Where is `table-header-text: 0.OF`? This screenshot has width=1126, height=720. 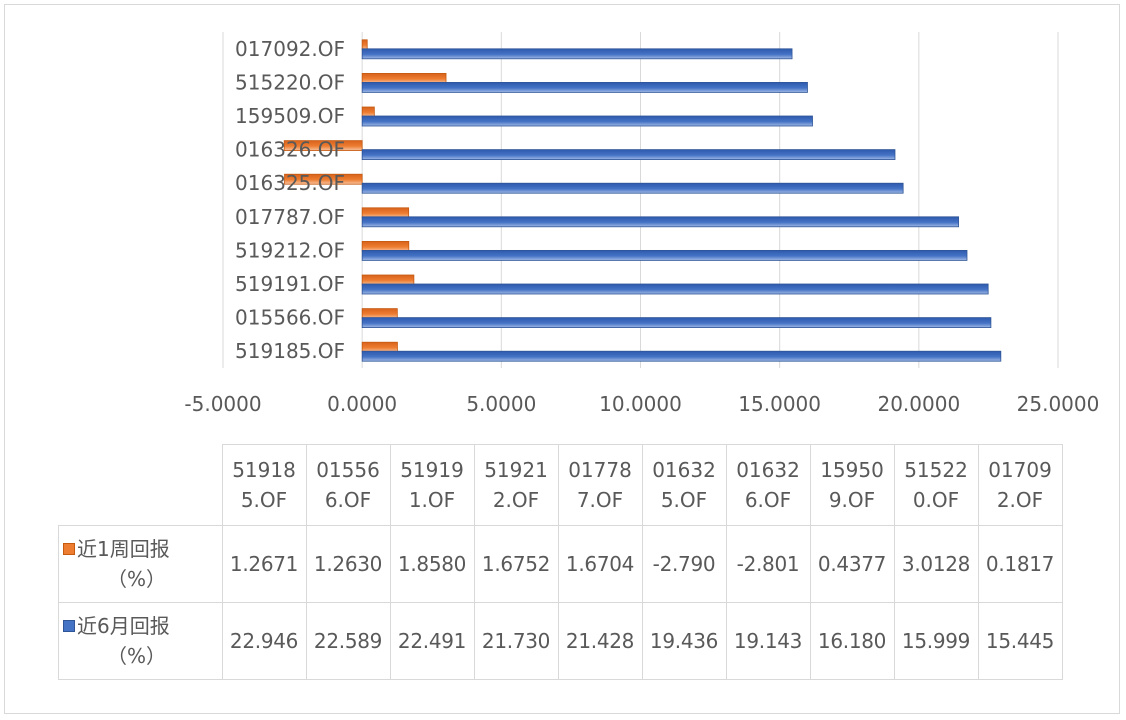 table-header-text: 0.OF is located at coordinates (936, 500).